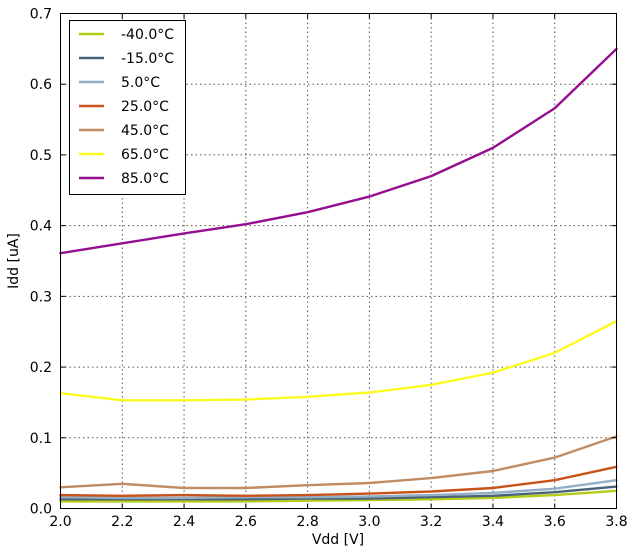  Describe the element at coordinates (555, 522) in the screenshot. I see `x-tick-label: 3.6` at that location.